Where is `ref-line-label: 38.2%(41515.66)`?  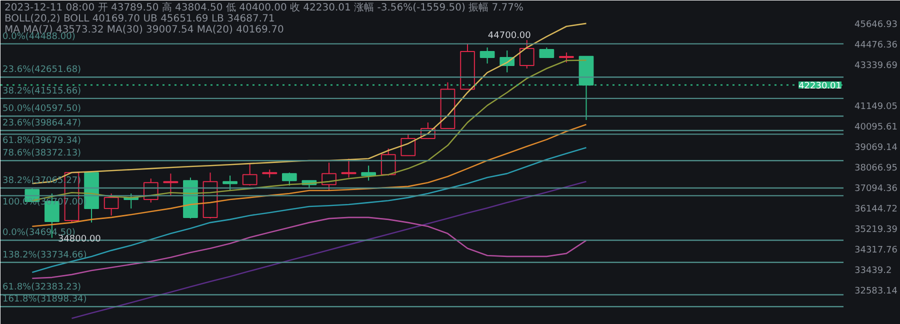 ref-line-label: 38.2%(41515.66) is located at coordinates (42, 91).